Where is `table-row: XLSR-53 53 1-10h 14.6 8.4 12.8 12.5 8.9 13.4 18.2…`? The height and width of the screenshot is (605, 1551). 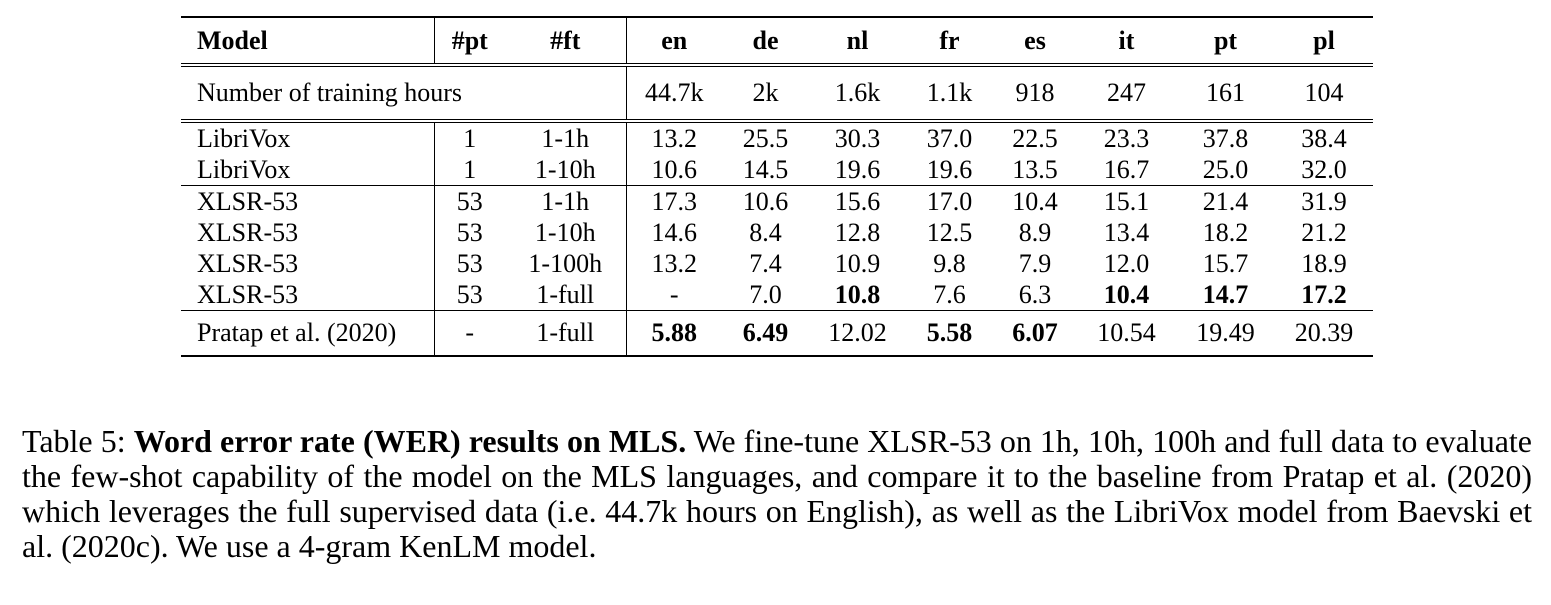
table-row: XLSR-53 53 1-10h 14.6 8.4 12.8 12.5 8.9 13.4 18.2… is located at coordinates (777, 232).